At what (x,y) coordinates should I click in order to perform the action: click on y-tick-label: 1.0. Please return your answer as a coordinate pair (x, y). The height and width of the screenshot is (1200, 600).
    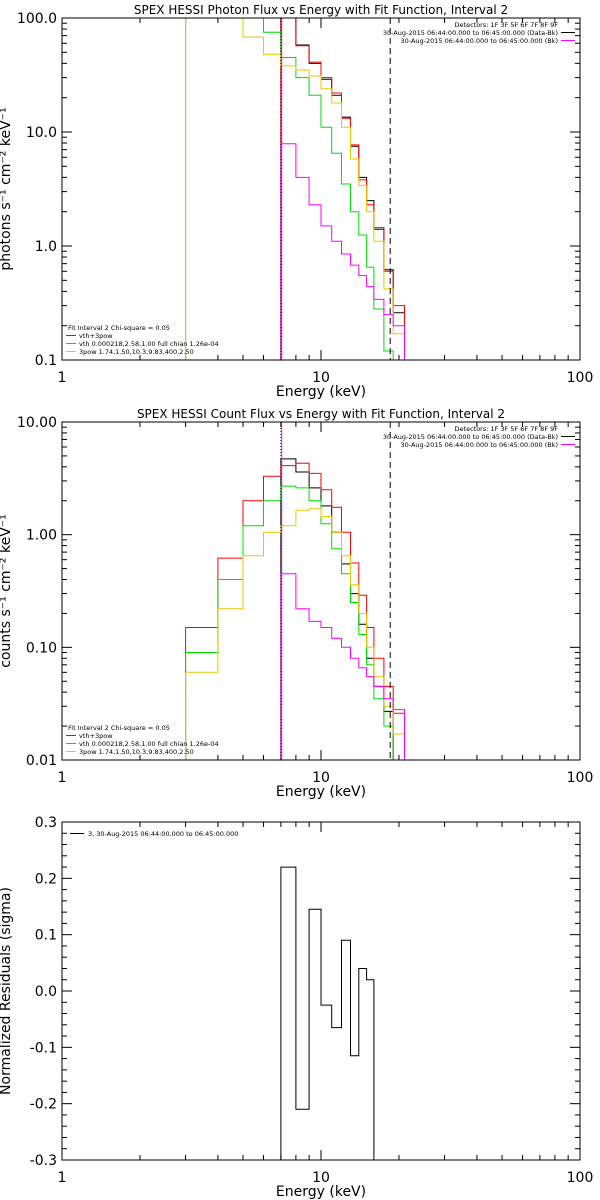
    Looking at the image, I should click on (46, 247).